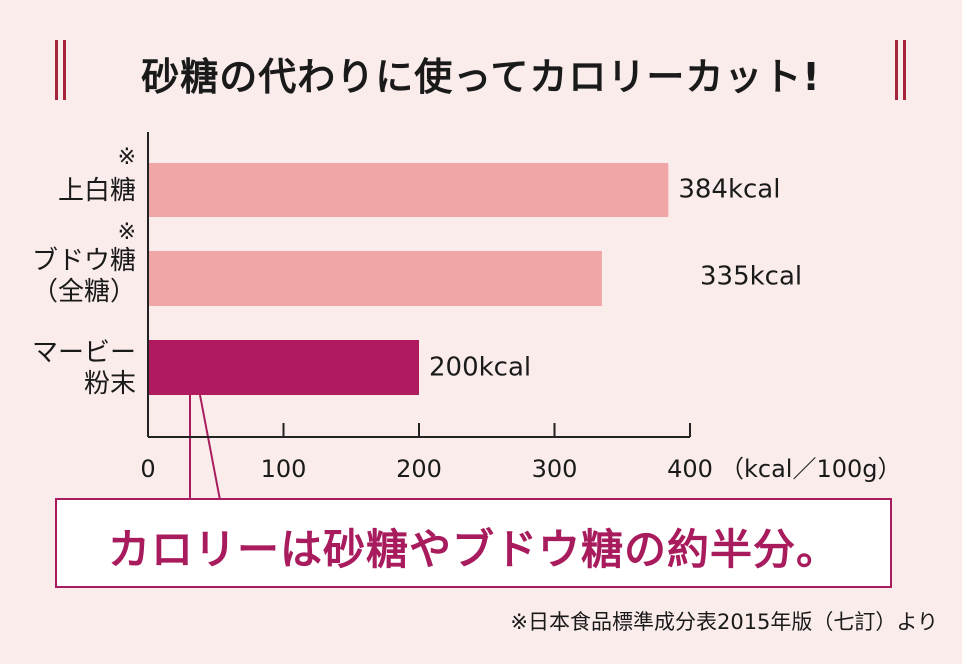 This screenshot has width=962, height=664. What do you see at coordinates (480, 368) in the screenshot?
I see `data-label-2: 200kcal` at bounding box center [480, 368].